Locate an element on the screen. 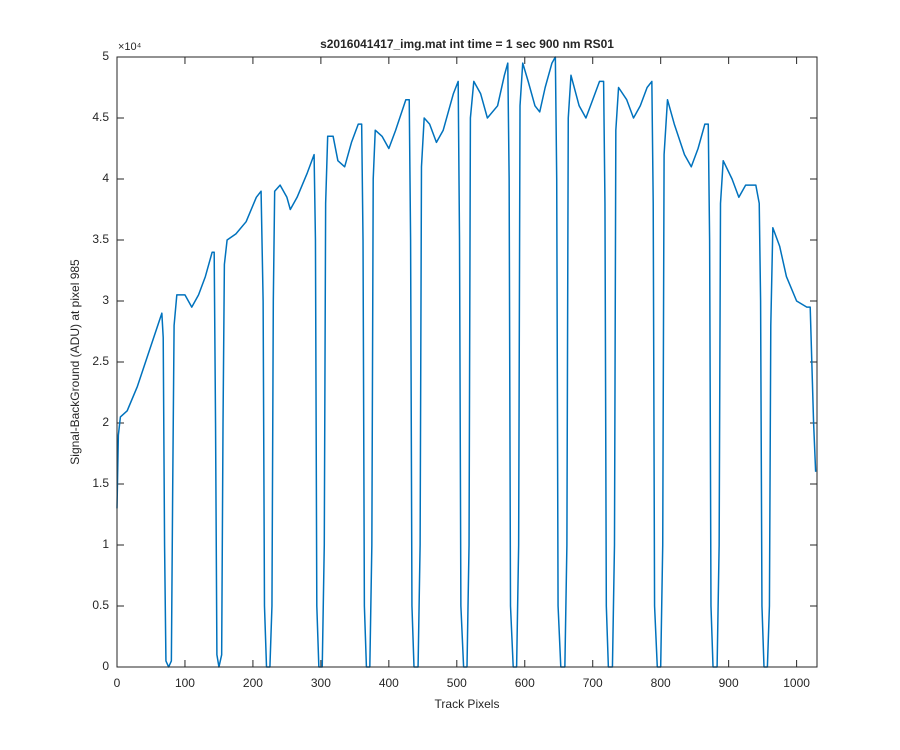  y-tick-label: 4 is located at coordinates (105, 178).